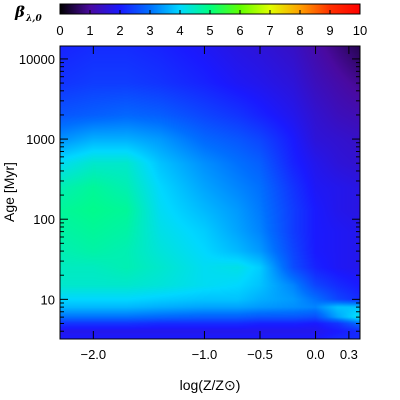 This screenshot has height=400, width=400. I want to click on colorbar-tick-label: 9, so click(329, 30).